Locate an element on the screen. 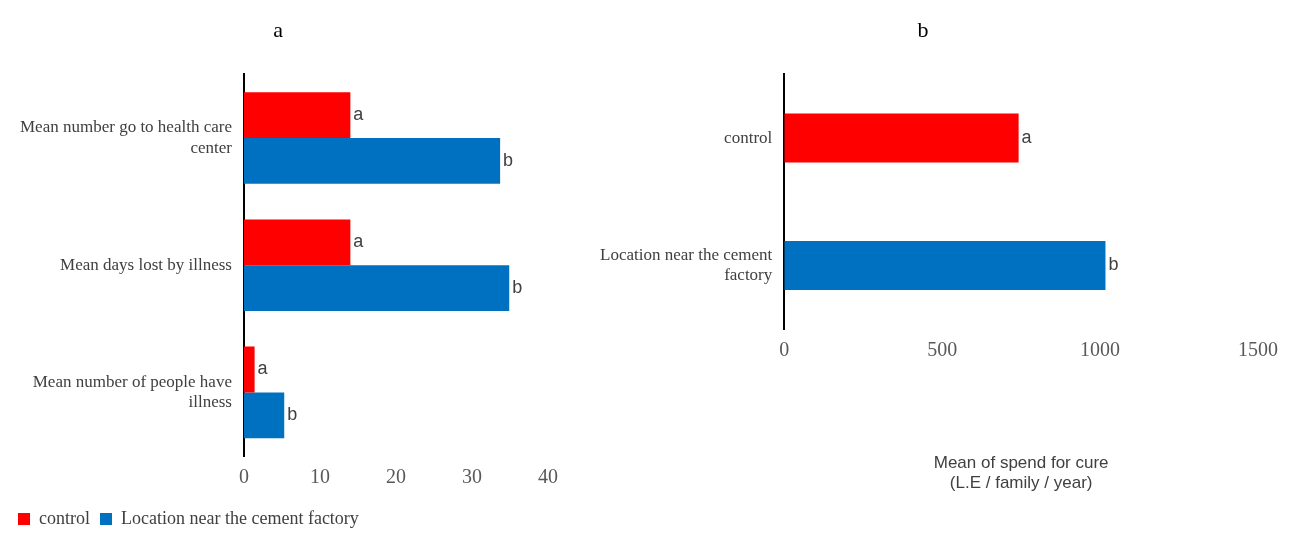 Image resolution: width=1305 pixels, height=547 pixels. x-tick-label: 1500 is located at coordinates (1258, 349).